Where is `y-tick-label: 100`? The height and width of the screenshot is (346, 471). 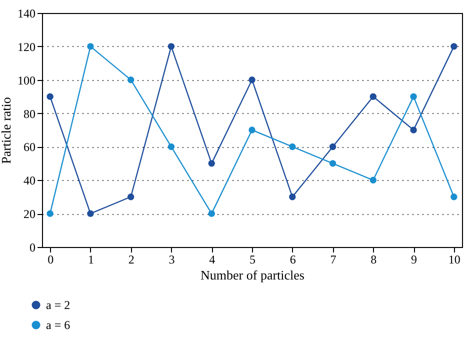 y-tick-label: 100 is located at coordinates (27, 80).